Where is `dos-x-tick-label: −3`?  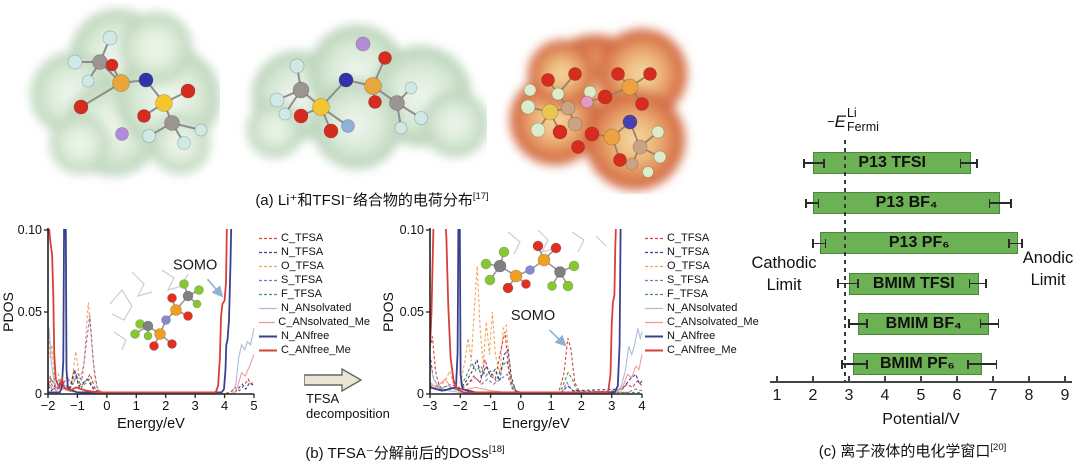
dos-x-tick-label: −3 is located at coordinates (430, 405).